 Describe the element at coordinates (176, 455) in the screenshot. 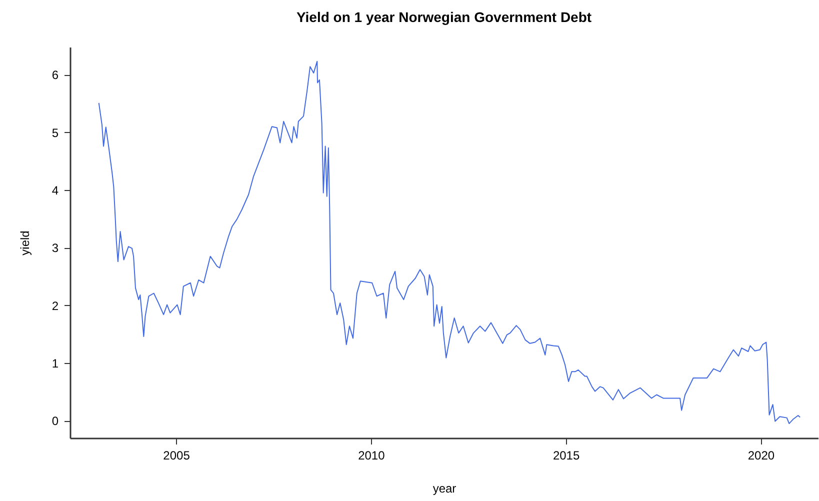

I see `x-tick-label: 2005` at that location.